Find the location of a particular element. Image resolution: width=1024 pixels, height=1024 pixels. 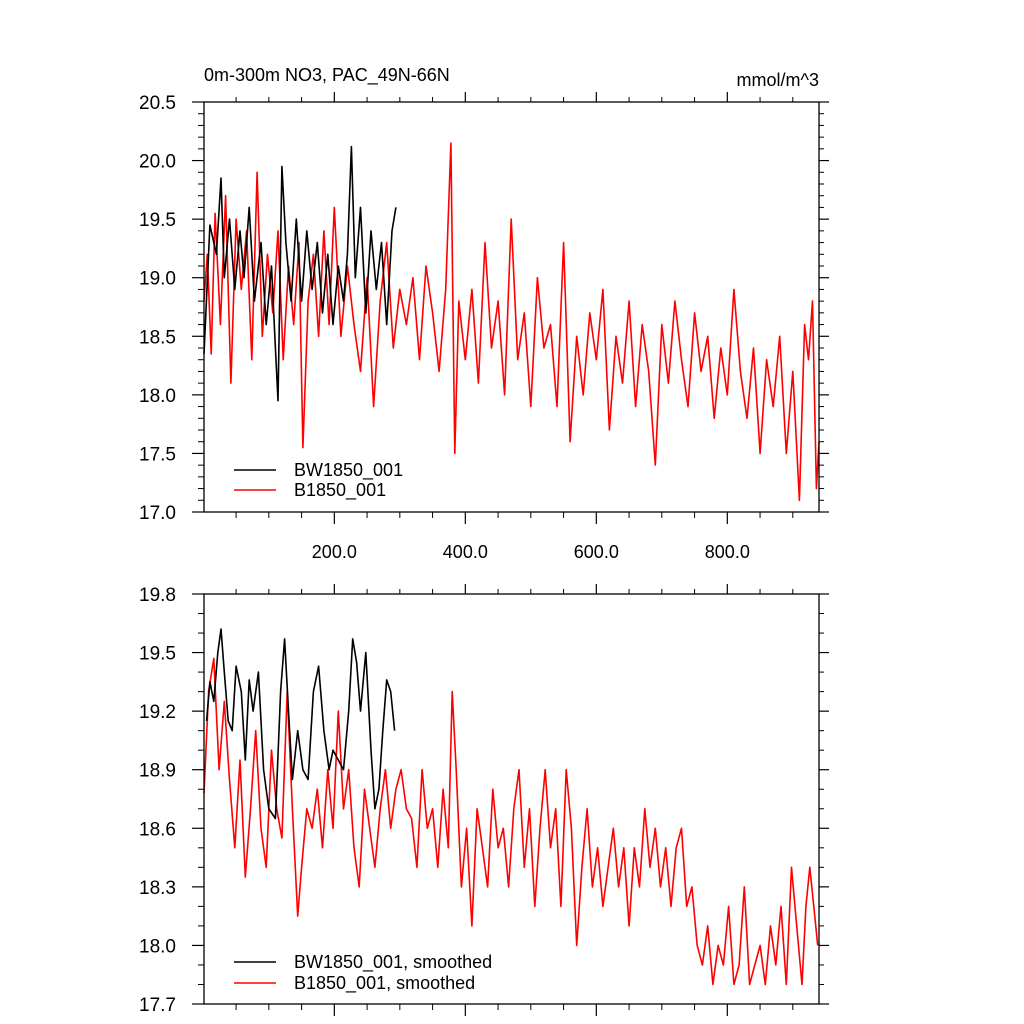

legend-label: B1850_001, smoothed is located at coordinates (384, 983).